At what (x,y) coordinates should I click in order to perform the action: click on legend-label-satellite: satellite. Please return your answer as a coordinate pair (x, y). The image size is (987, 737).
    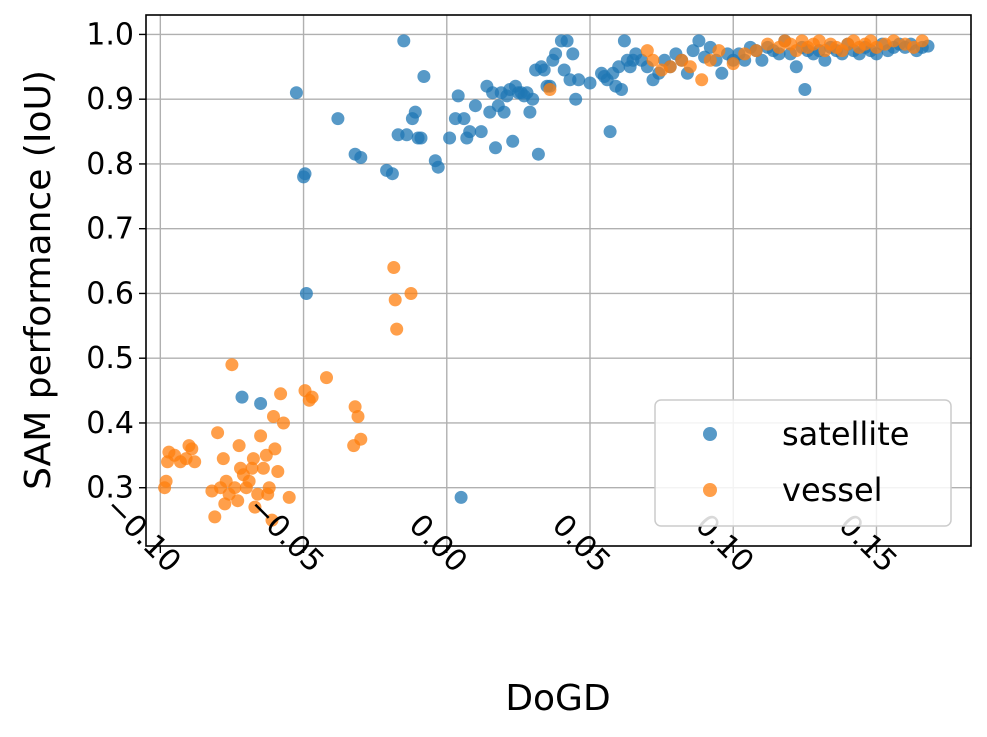
    Looking at the image, I should click on (845, 434).